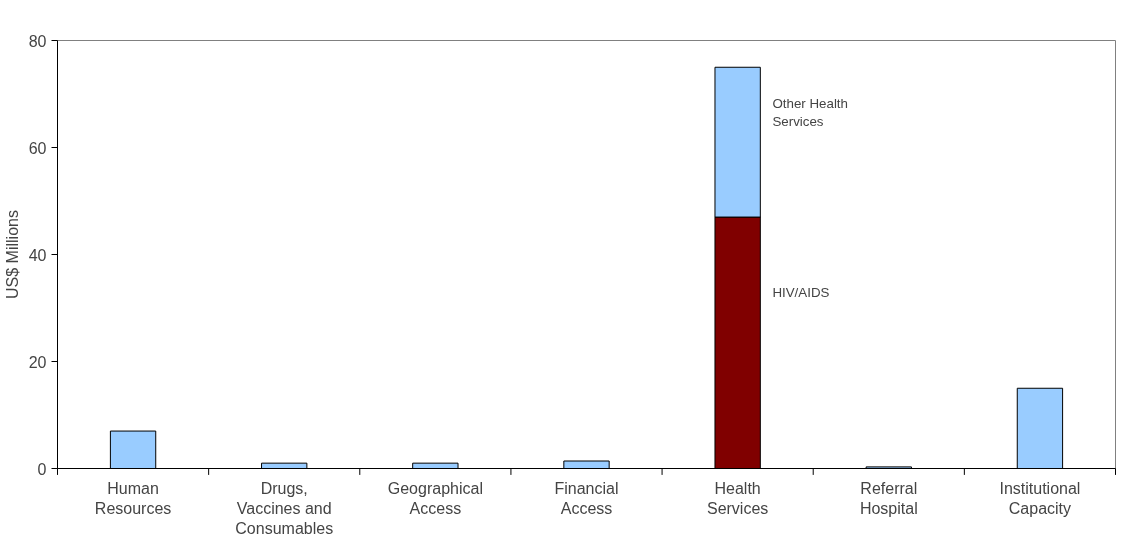  I want to click on y-tick-label: 0, so click(42, 469).